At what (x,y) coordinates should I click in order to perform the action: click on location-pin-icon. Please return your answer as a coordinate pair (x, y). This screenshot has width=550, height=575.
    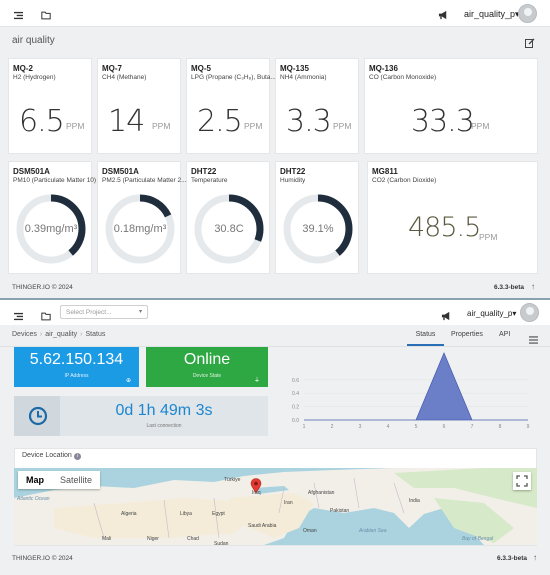
    Looking at the image, I should click on (256, 488).